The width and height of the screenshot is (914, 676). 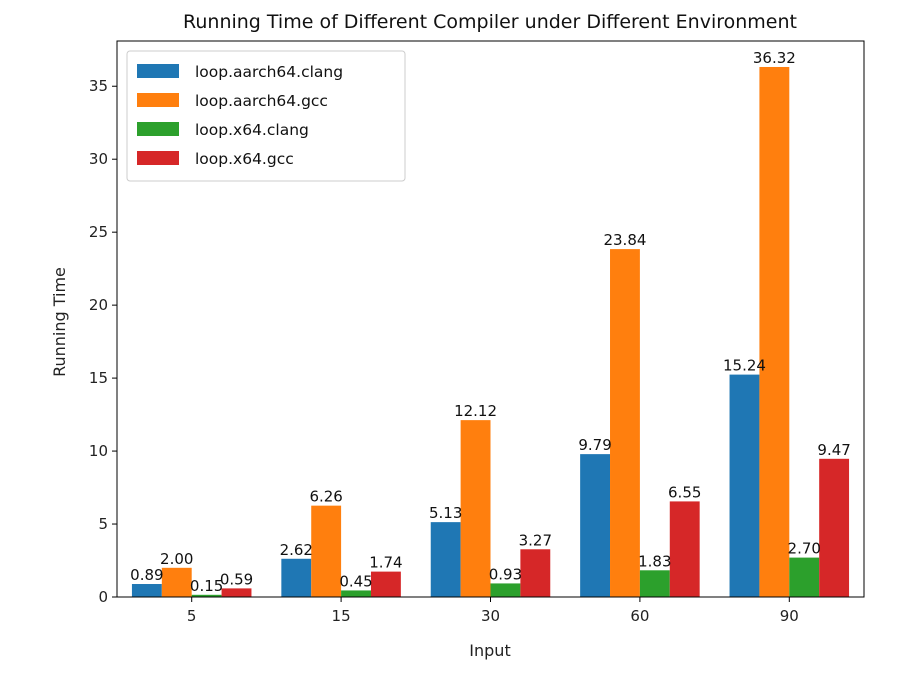 What do you see at coordinates (445, 513) in the screenshot?
I see `data-label: 5.13` at bounding box center [445, 513].